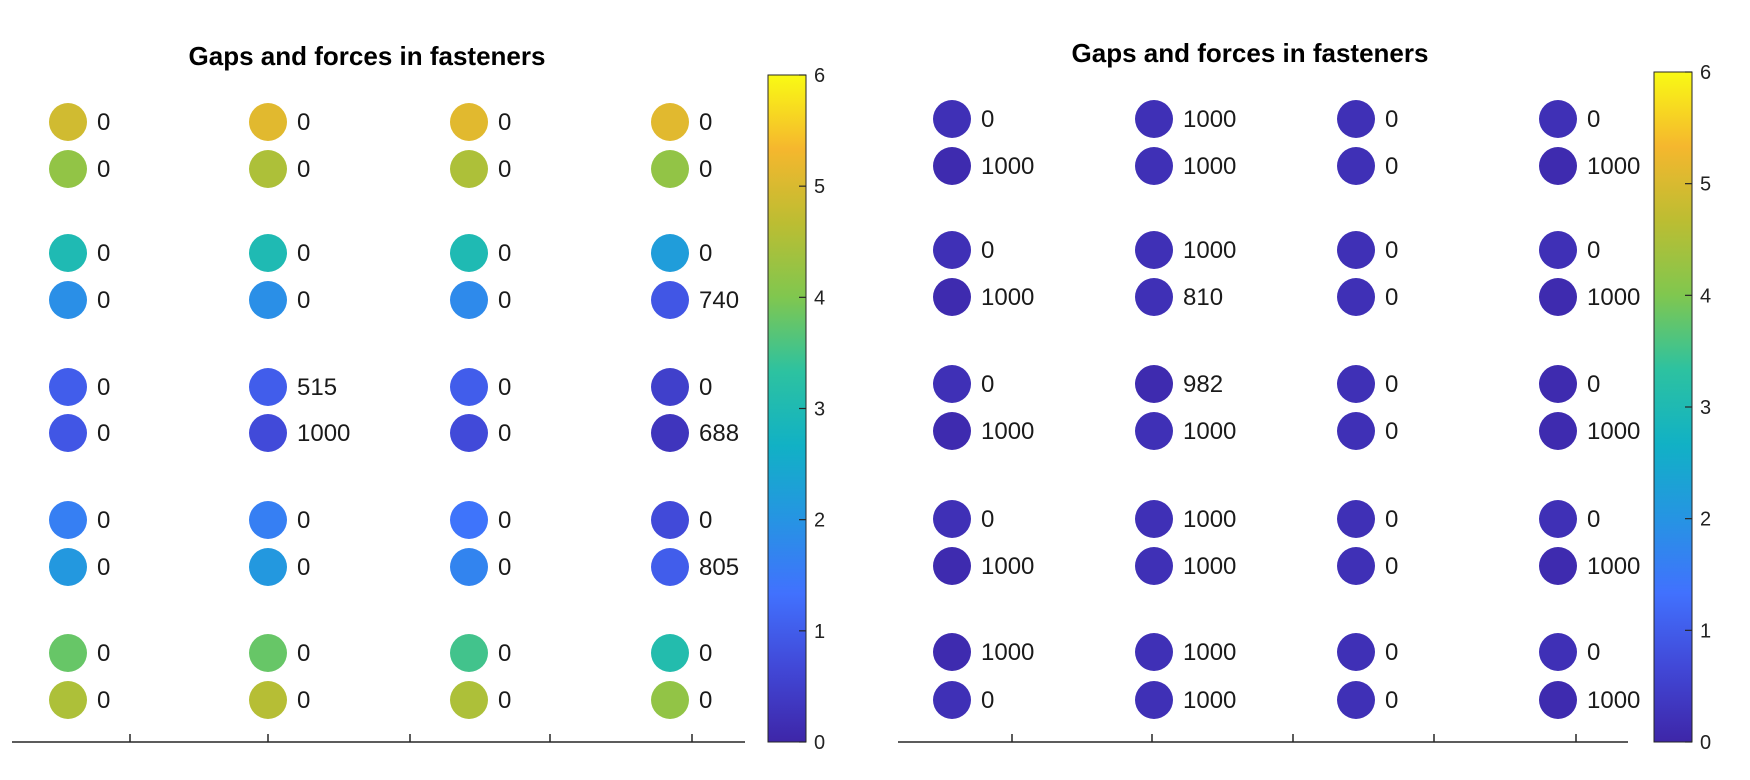 This screenshot has height=780, width=1750. Describe the element at coordinates (719, 433) in the screenshot. I see `left-force-label-r6-c4: 688` at that location.